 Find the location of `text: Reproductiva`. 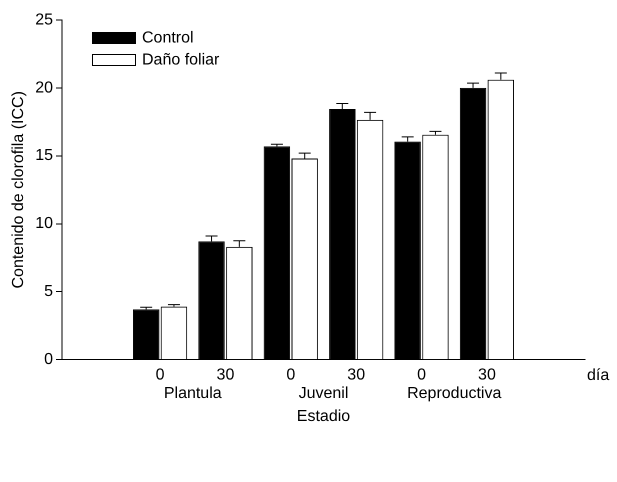

text: Reproductiva is located at coordinates (454, 393).